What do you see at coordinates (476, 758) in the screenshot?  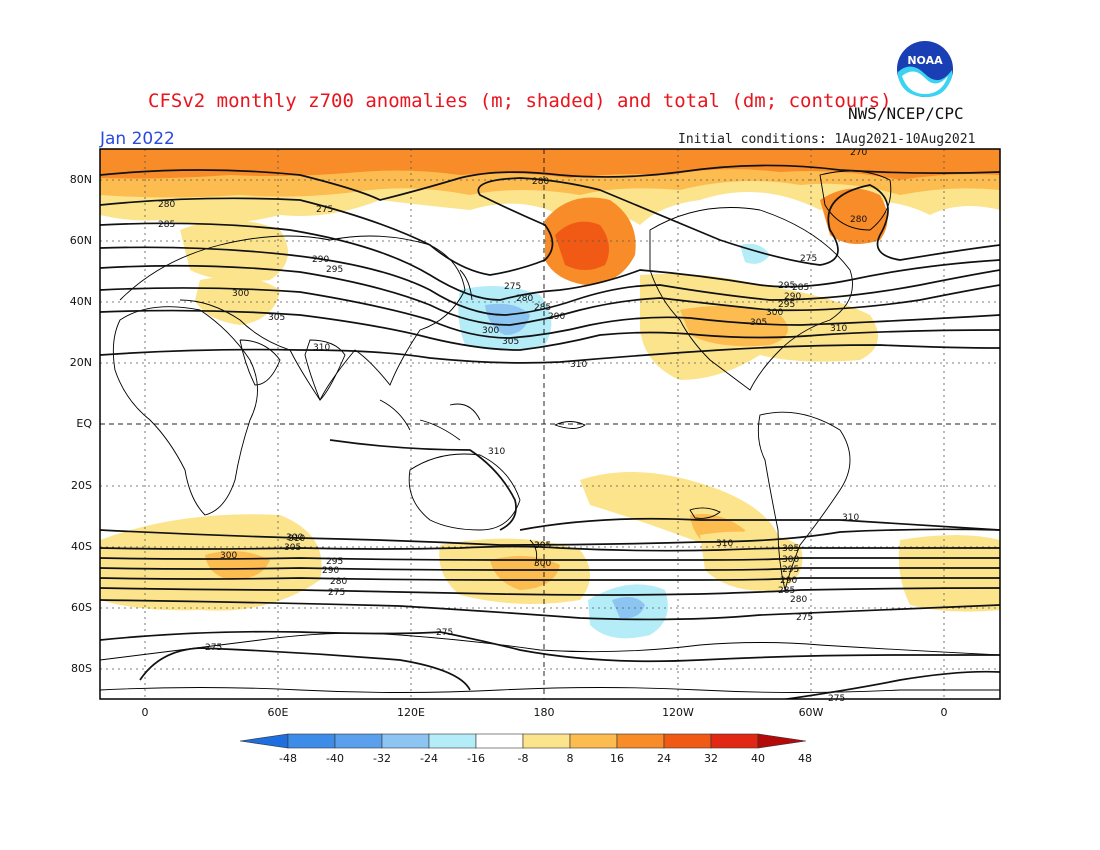 I see `colorbar-label: -16` at bounding box center [476, 758].